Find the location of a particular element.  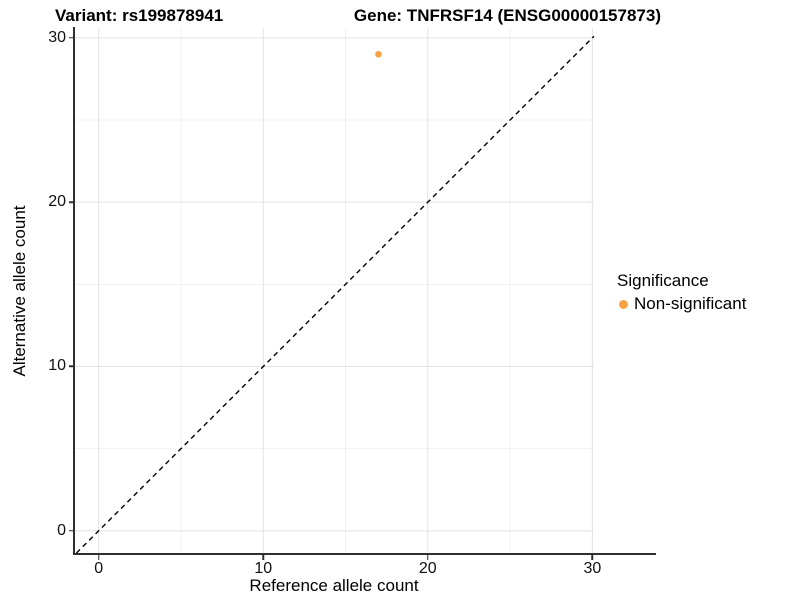

legend-item: Non-significant is located at coordinates (681, 304).